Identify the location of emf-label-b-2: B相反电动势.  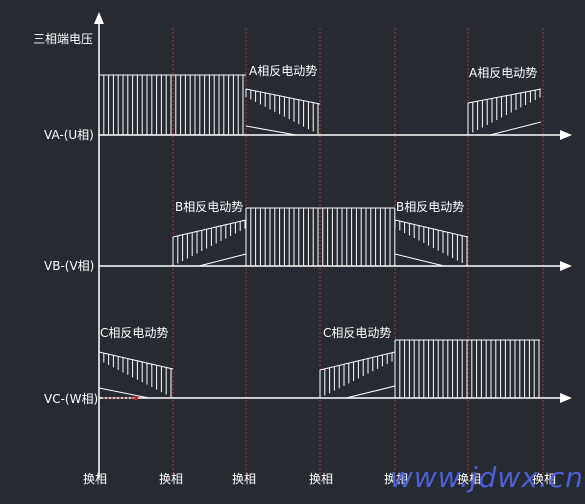
(430, 207).